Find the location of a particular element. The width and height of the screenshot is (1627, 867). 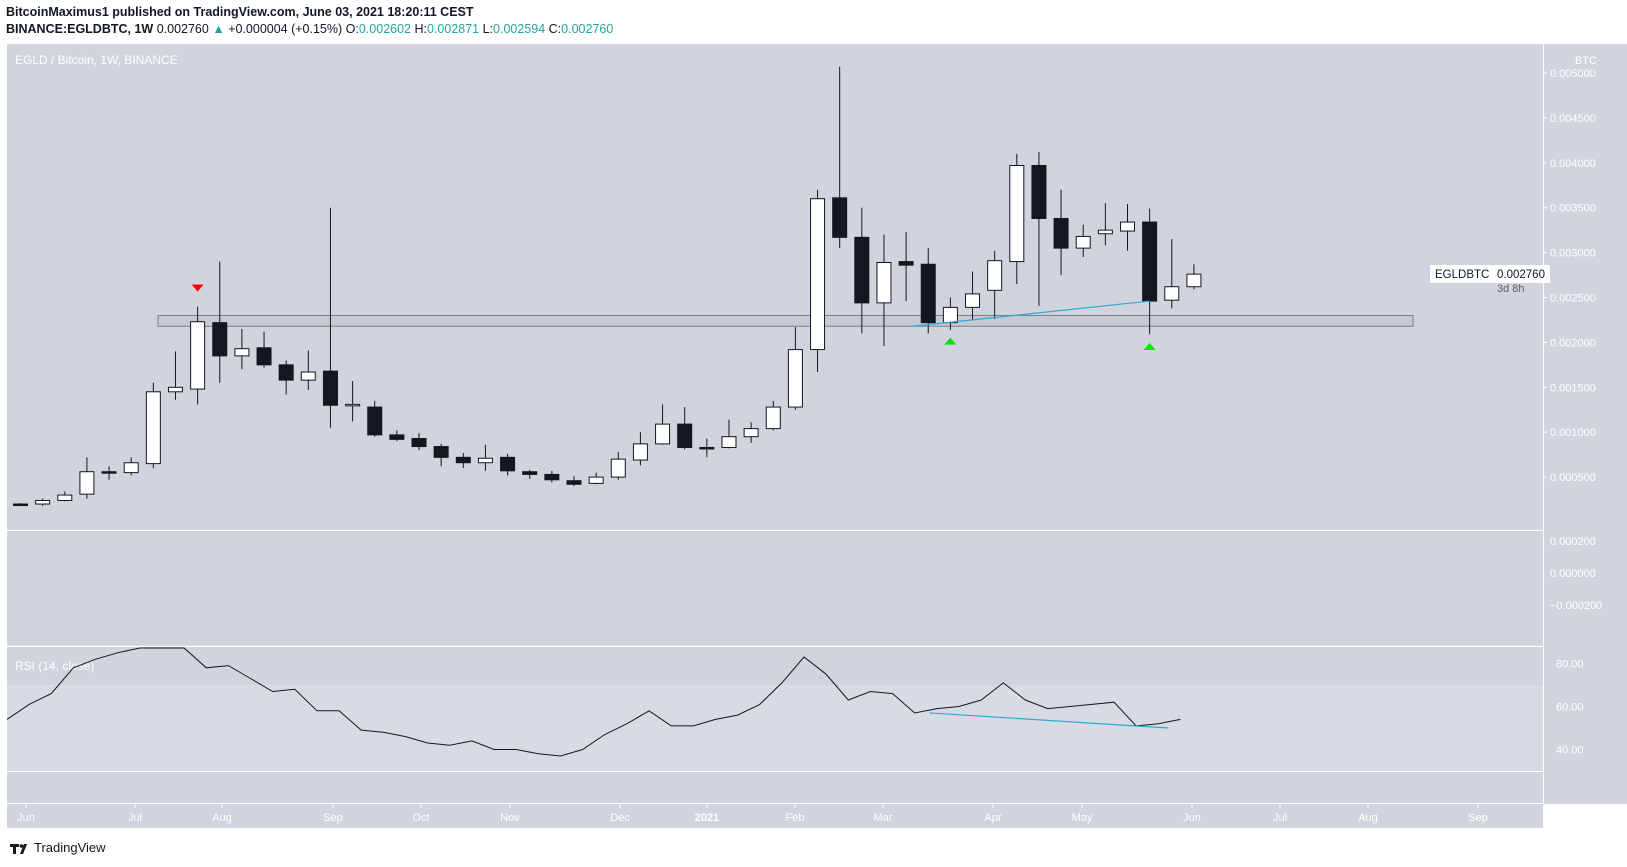

open-label: O: is located at coordinates (352, 29).